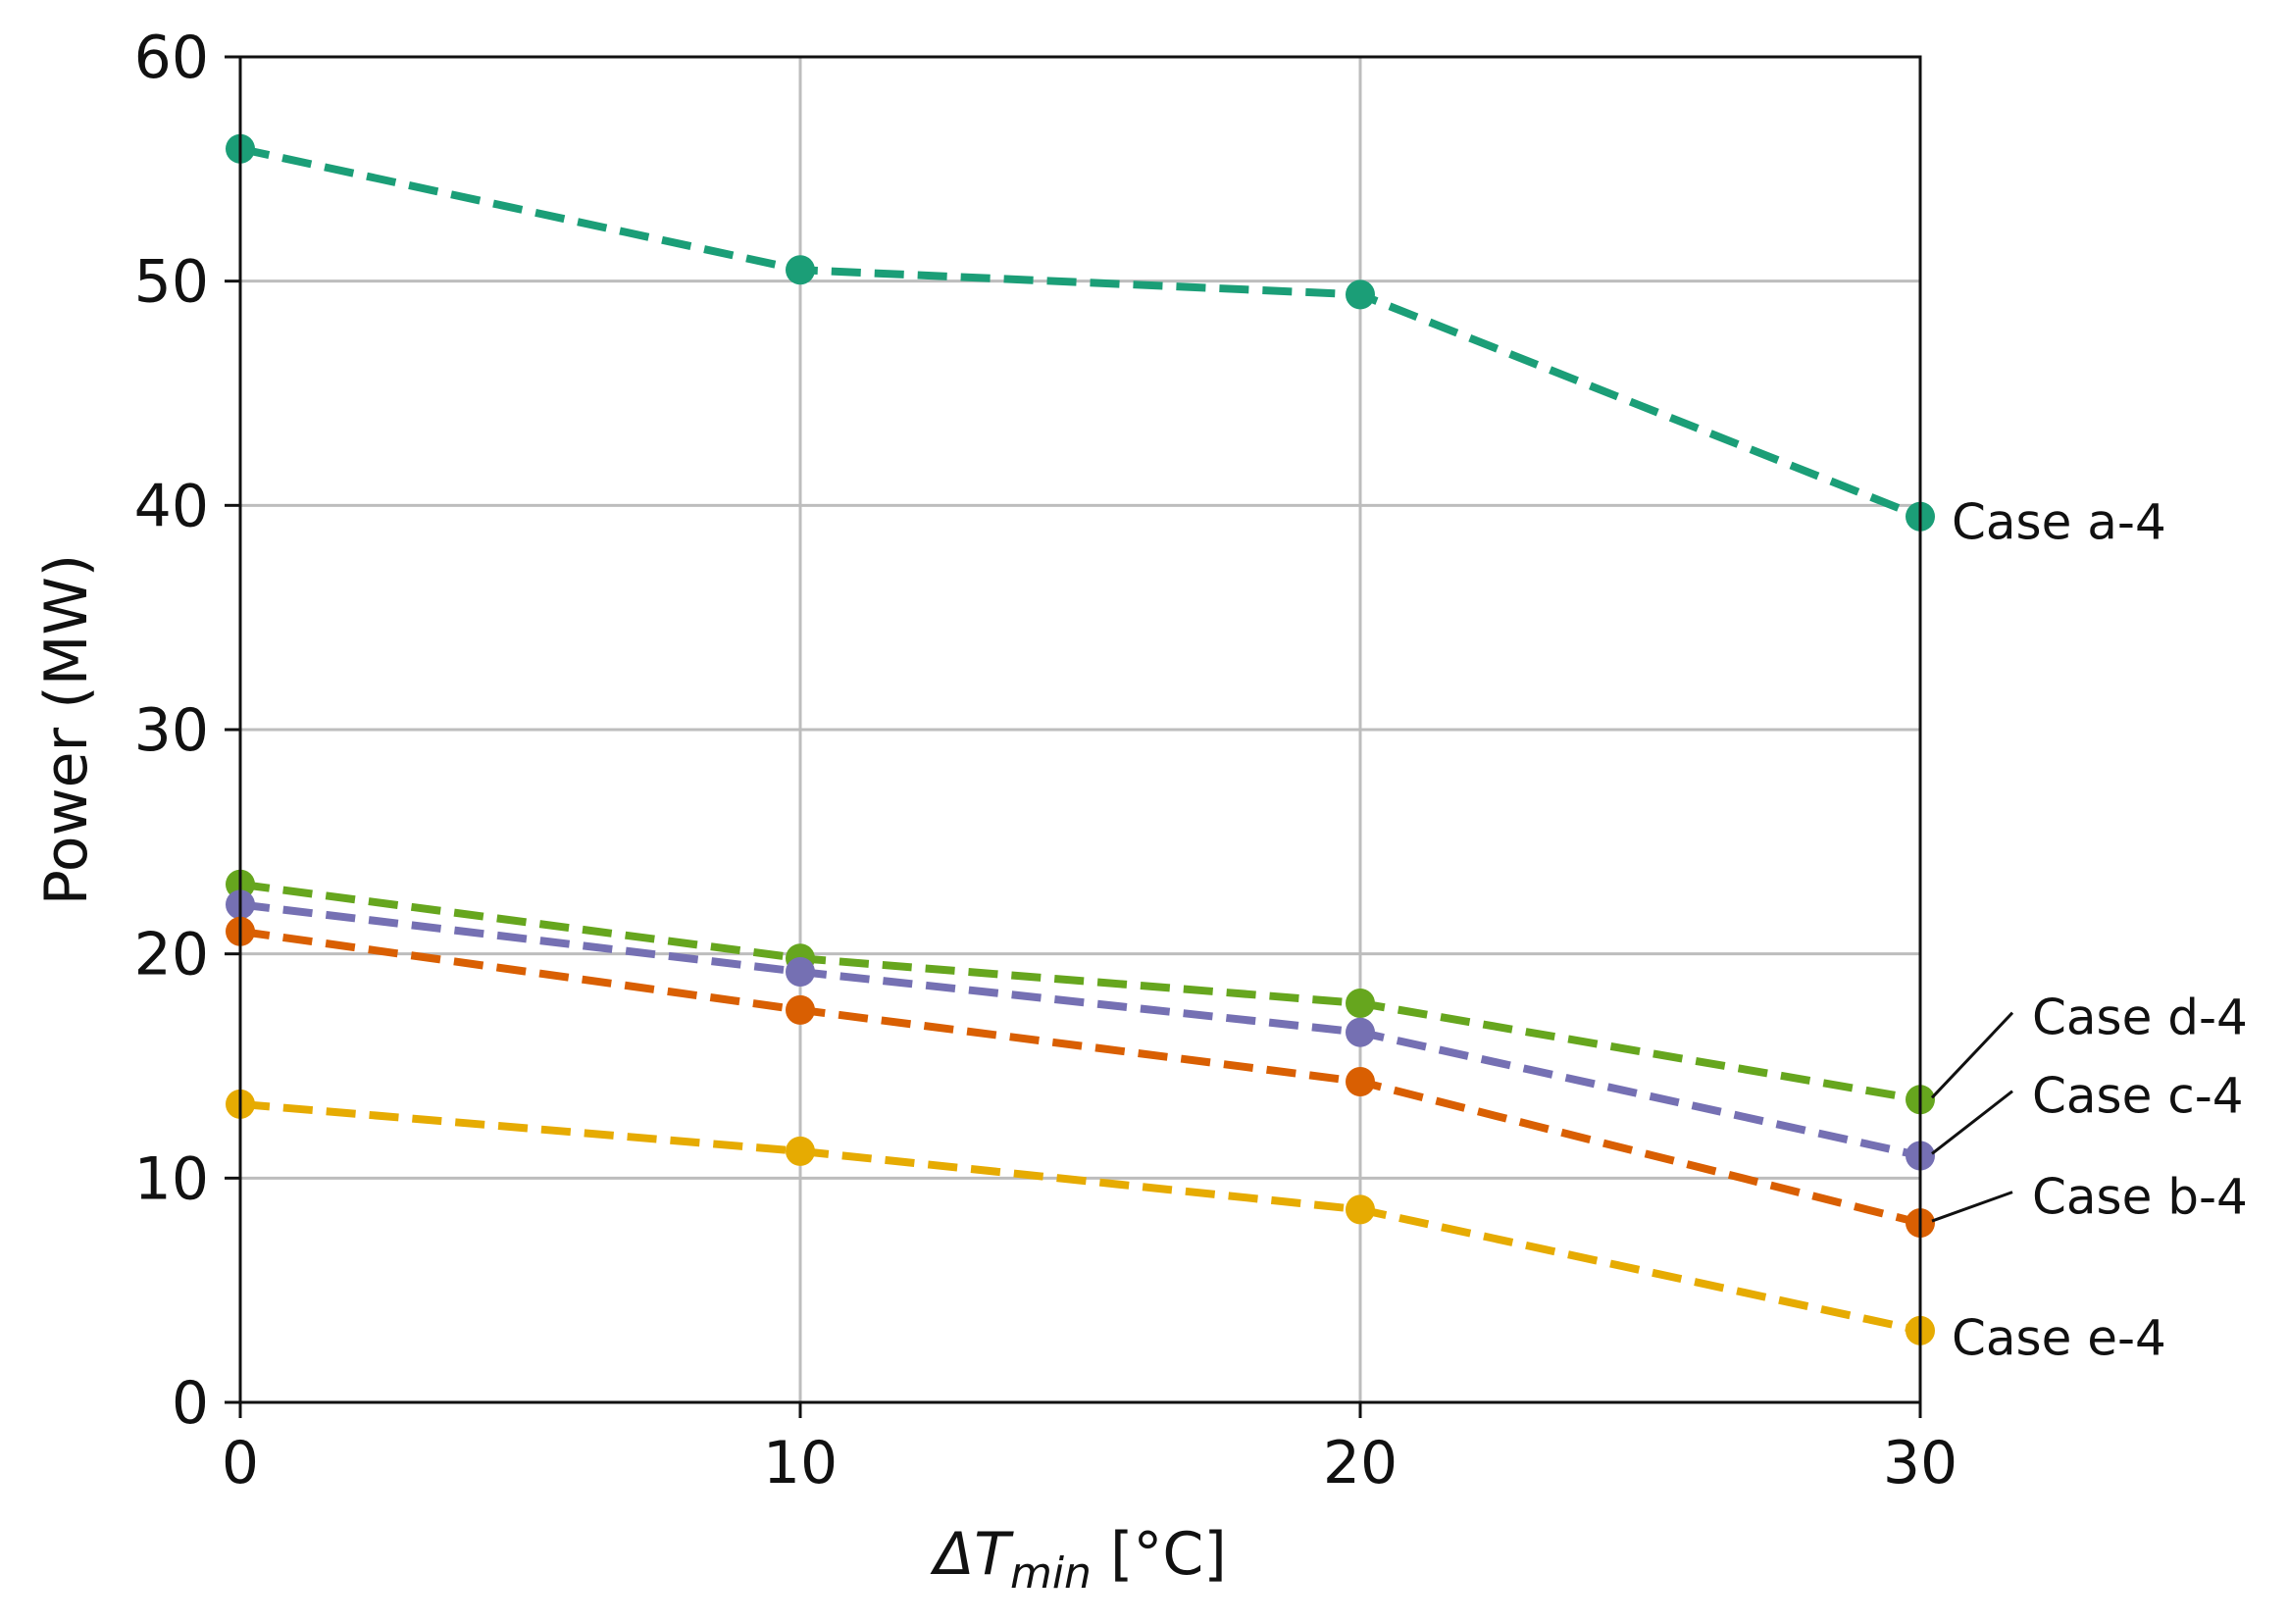 This screenshot has width=2288, height=1624. What do you see at coordinates (1360, 1463) in the screenshot?
I see `x-tick-label-20: 20` at bounding box center [1360, 1463].